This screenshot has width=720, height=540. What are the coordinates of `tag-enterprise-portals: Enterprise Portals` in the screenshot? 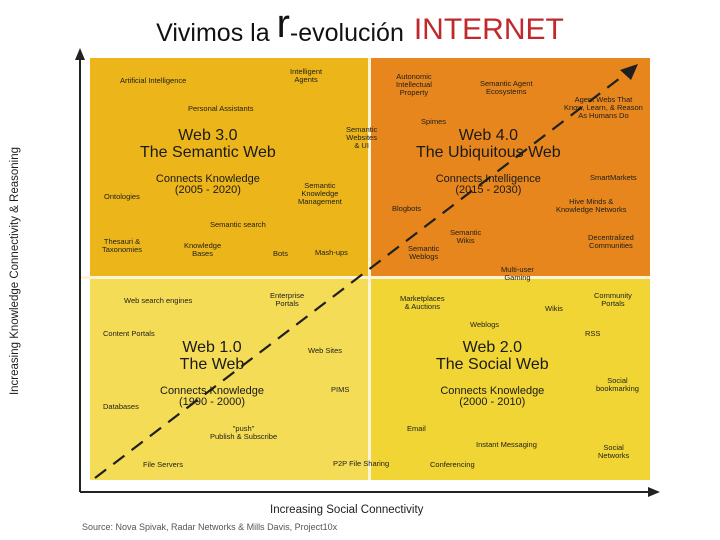 It's located at (287, 299).